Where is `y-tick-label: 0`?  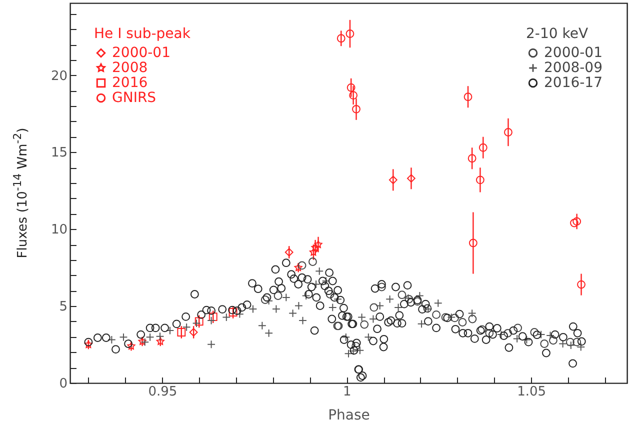 y-tick-label: 0 is located at coordinates (63, 384).